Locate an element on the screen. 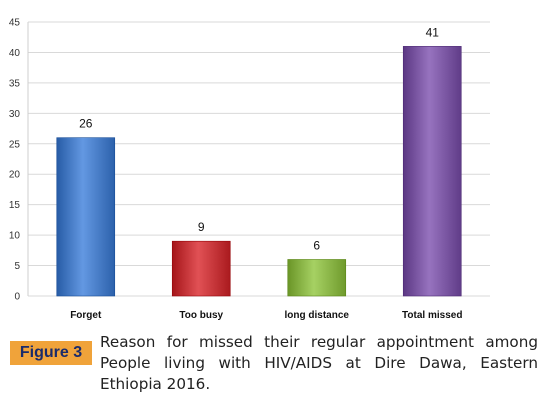 This screenshot has height=401, width=546. y-axis: 0 5 10 15 20 25 30 35 40 45 is located at coordinates (19, 160).